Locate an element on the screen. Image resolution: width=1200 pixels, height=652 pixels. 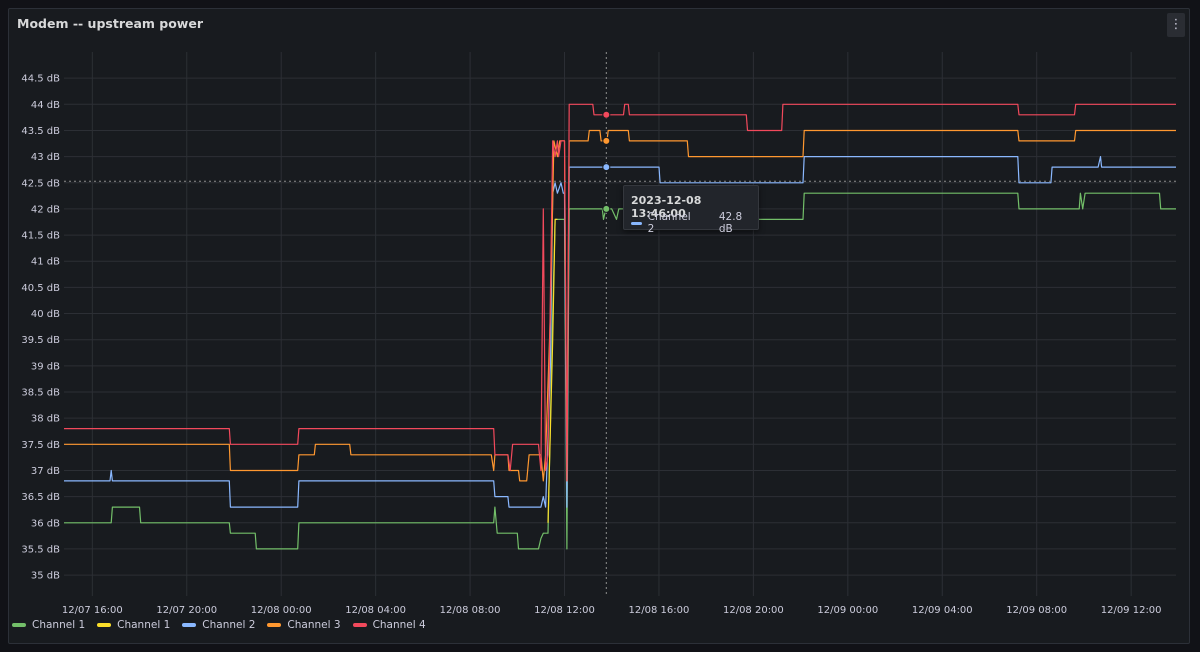
legend-item: Channel 2 is located at coordinates (218, 625).